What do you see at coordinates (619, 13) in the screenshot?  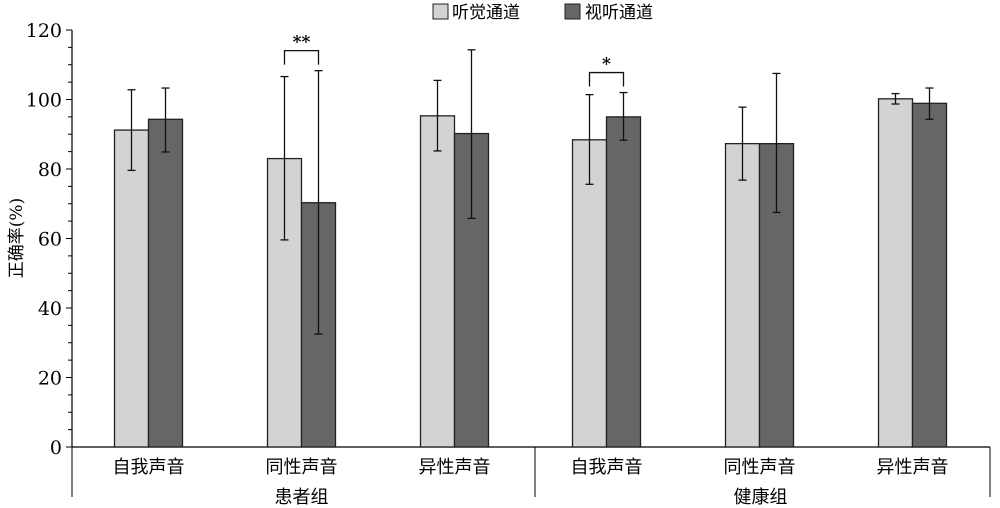 I see `legend-label-audiovisual: 视听通道` at bounding box center [619, 13].